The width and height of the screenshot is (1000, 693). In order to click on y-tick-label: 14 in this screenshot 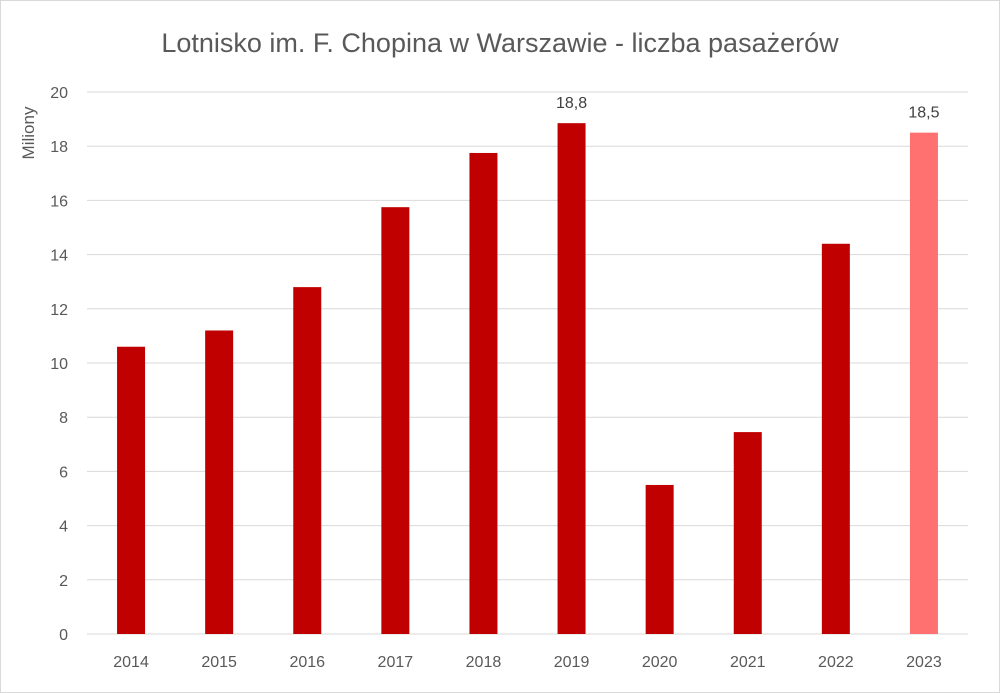, I will do `click(59, 256)`.